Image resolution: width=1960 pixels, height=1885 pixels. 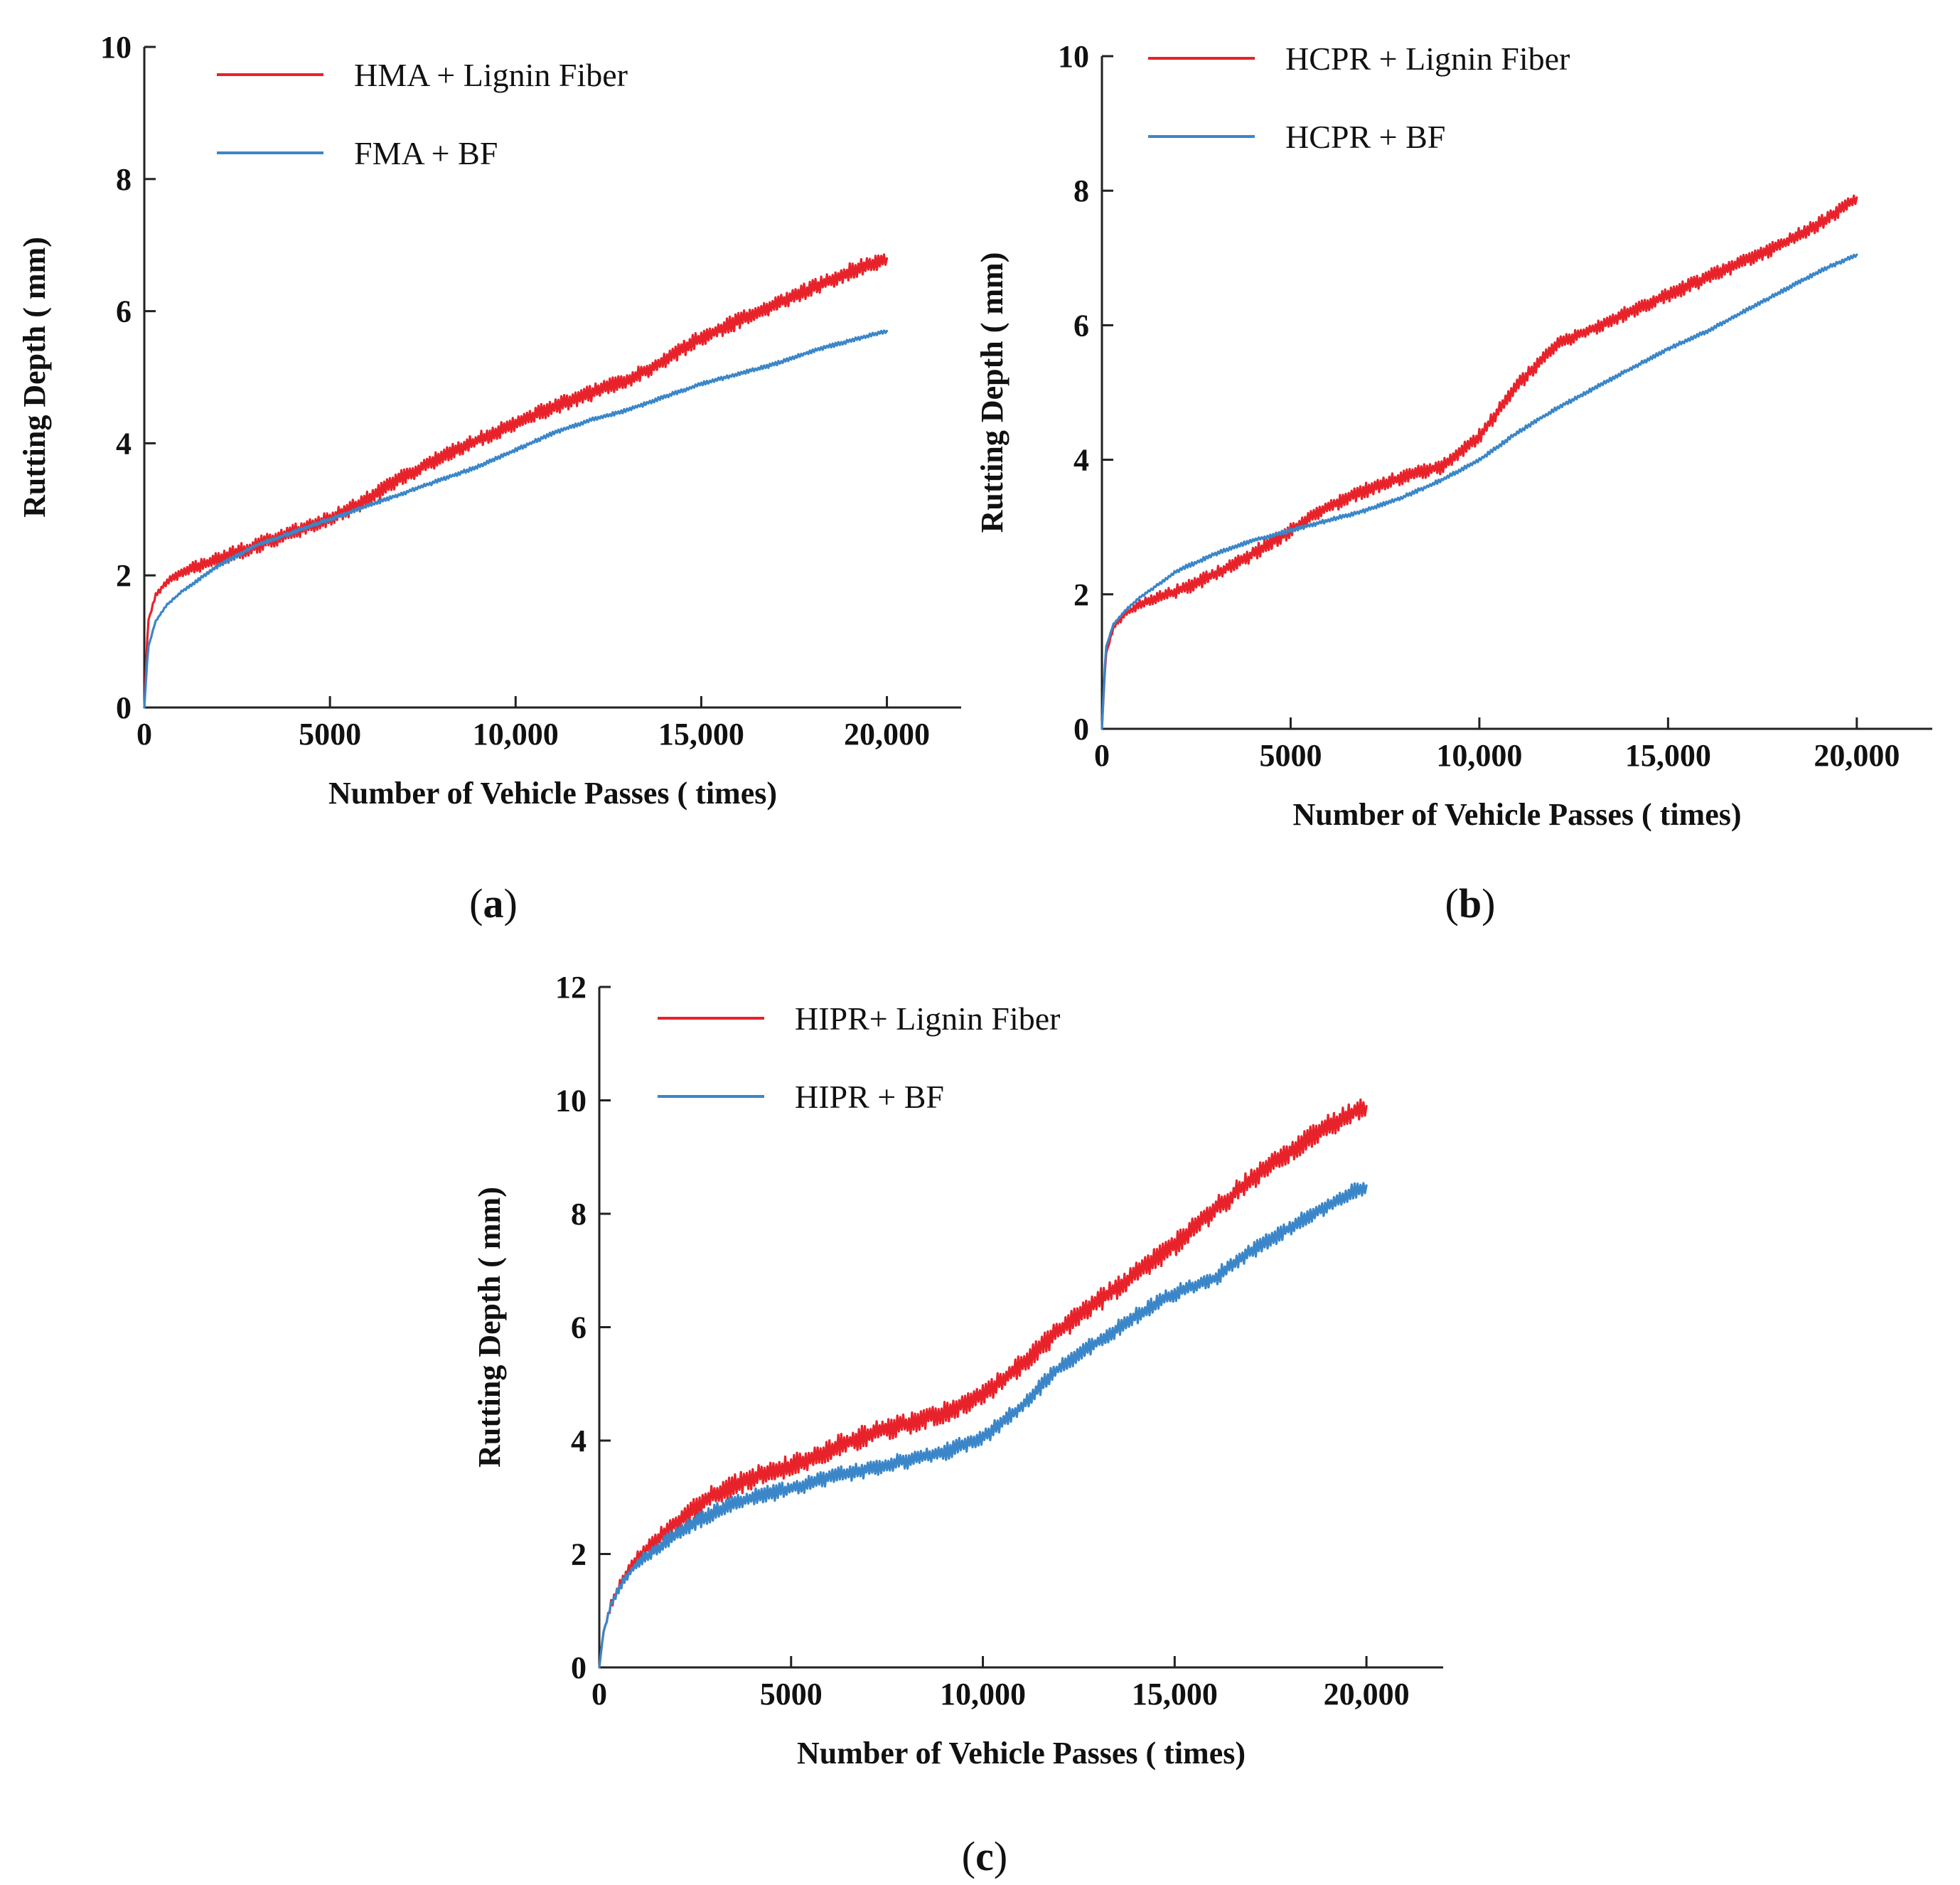 What do you see at coordinates (571, 1101) in the screenshot?
I see `chart-3-y-tick-label: 10` at bounding box center [571, 1101].